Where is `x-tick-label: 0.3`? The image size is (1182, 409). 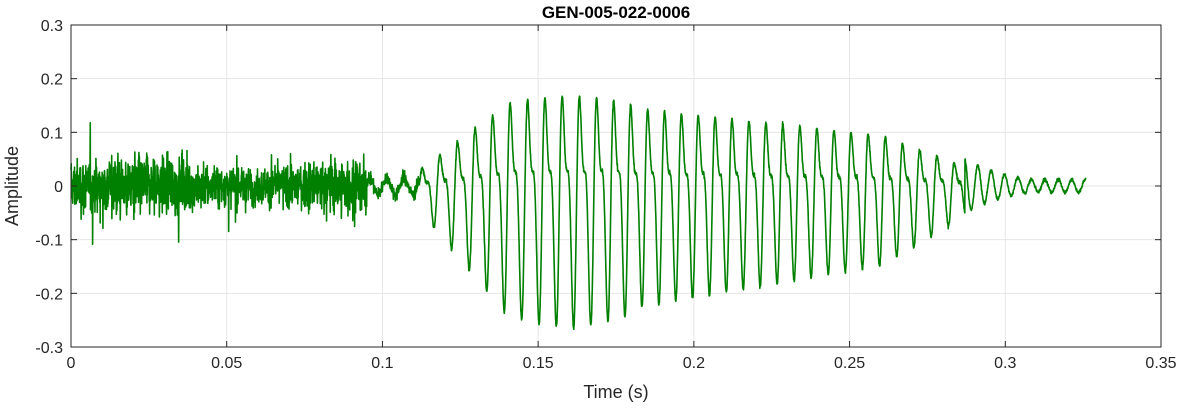 x-tick-label: 0.3 is located at coordinates (1005, 363).